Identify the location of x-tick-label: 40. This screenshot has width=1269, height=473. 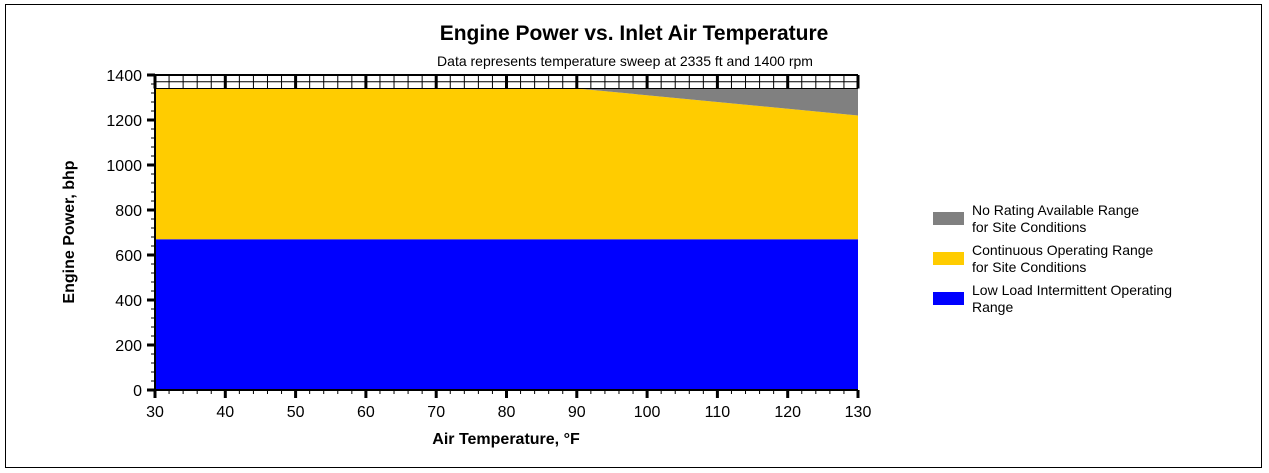
(225, 412).